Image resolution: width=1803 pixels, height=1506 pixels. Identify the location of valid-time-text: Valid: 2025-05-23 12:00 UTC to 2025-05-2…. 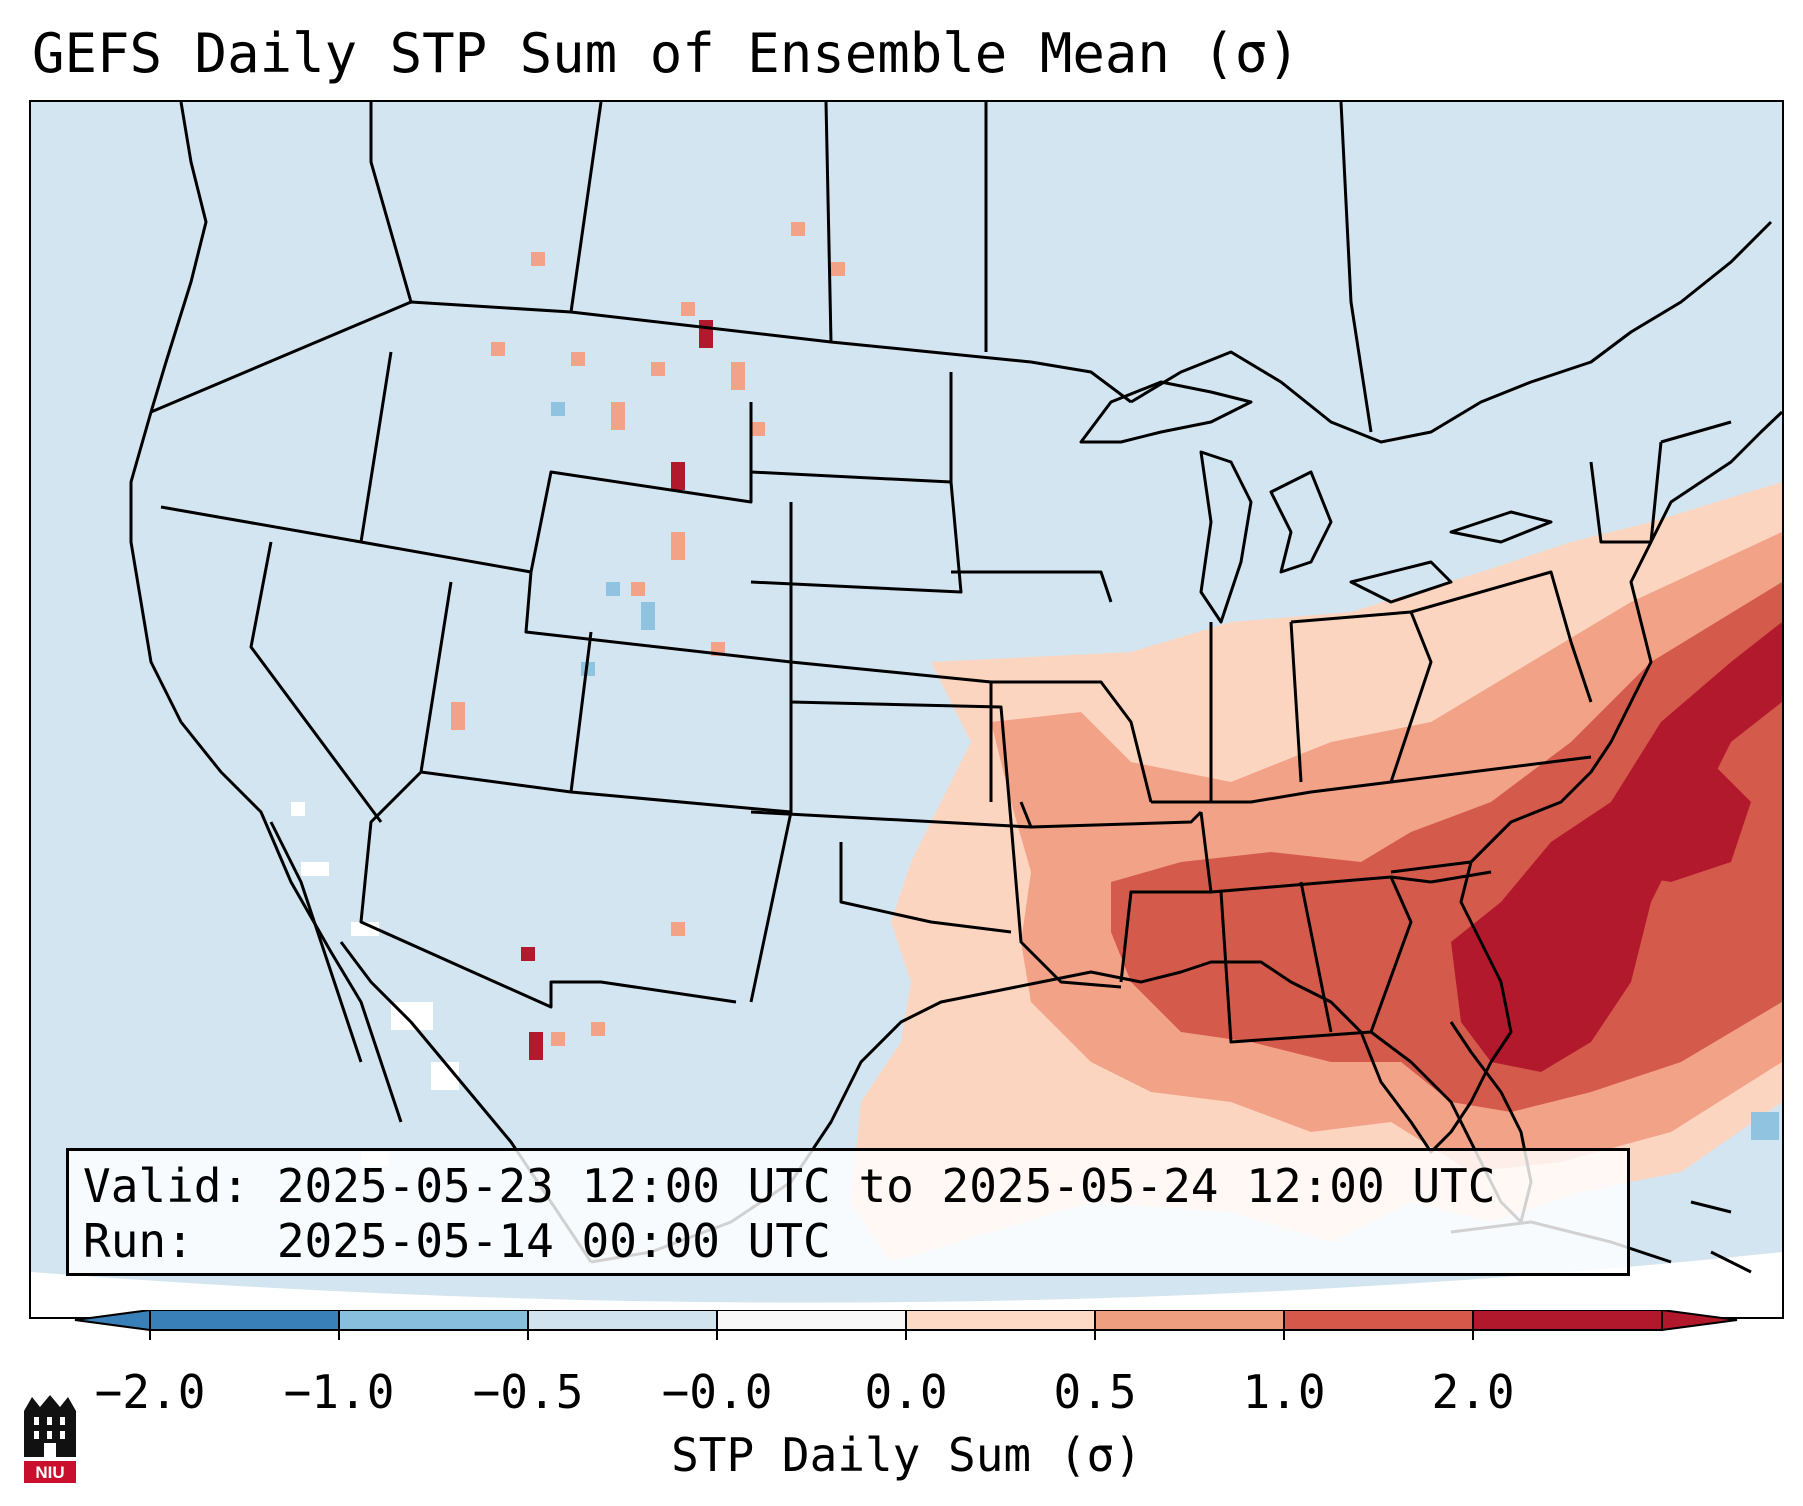
(789, 1186).